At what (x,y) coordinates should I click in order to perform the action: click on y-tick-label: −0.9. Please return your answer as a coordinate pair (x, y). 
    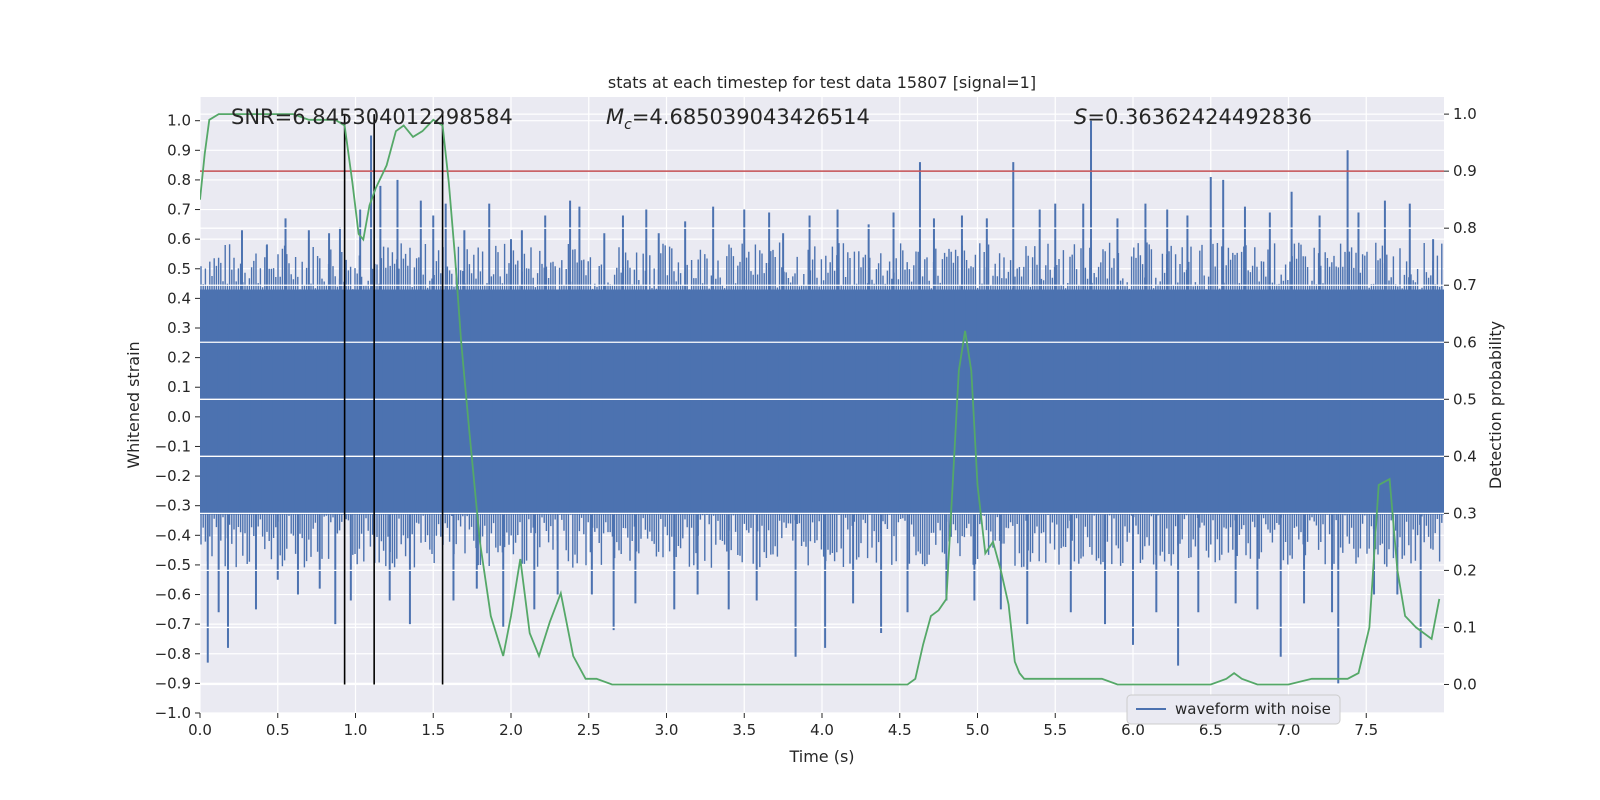
    Looking at the image, I should click on (173, 683).